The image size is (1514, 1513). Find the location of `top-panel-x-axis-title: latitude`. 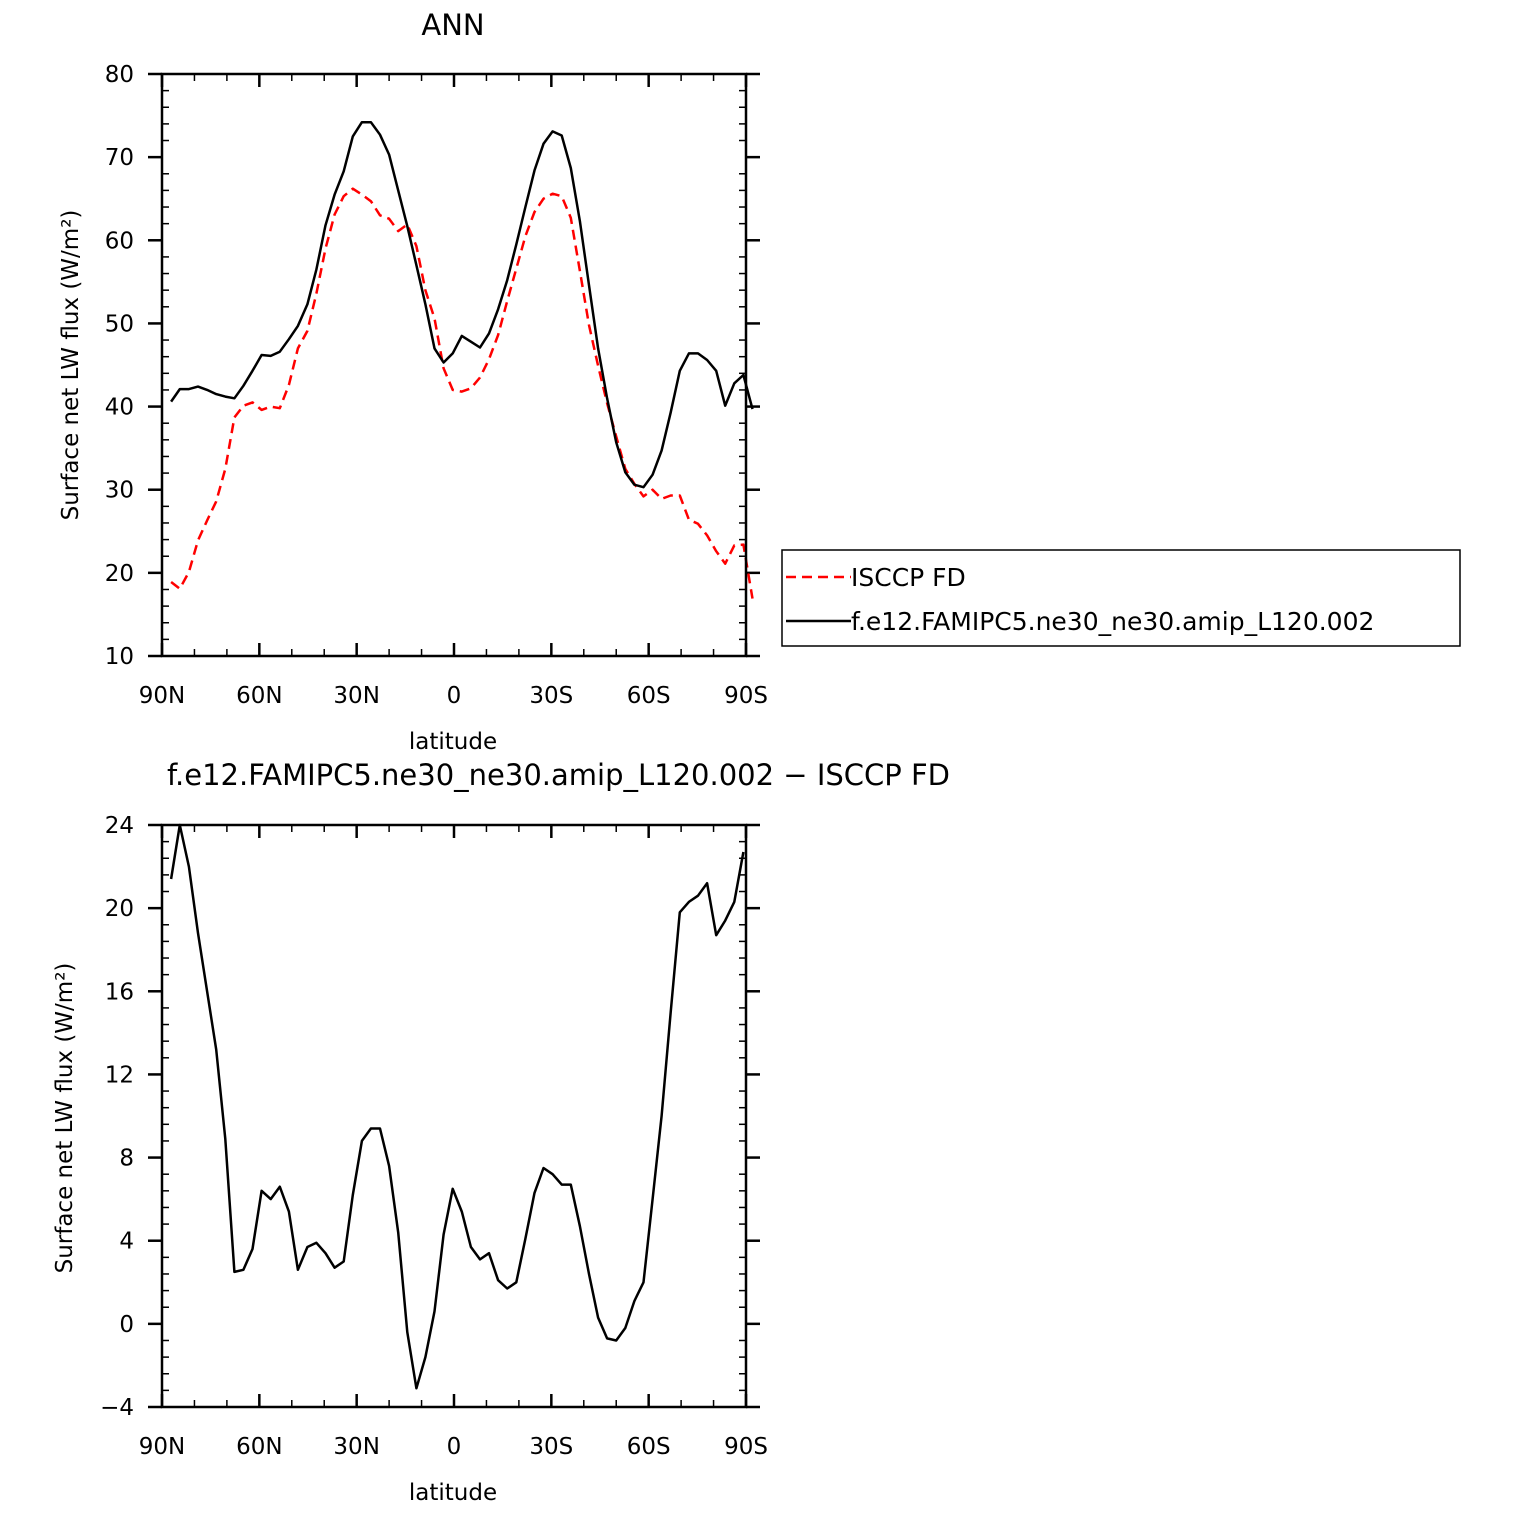

top-panel-x-axis-title: latitude is located at coordinates (453, 742).